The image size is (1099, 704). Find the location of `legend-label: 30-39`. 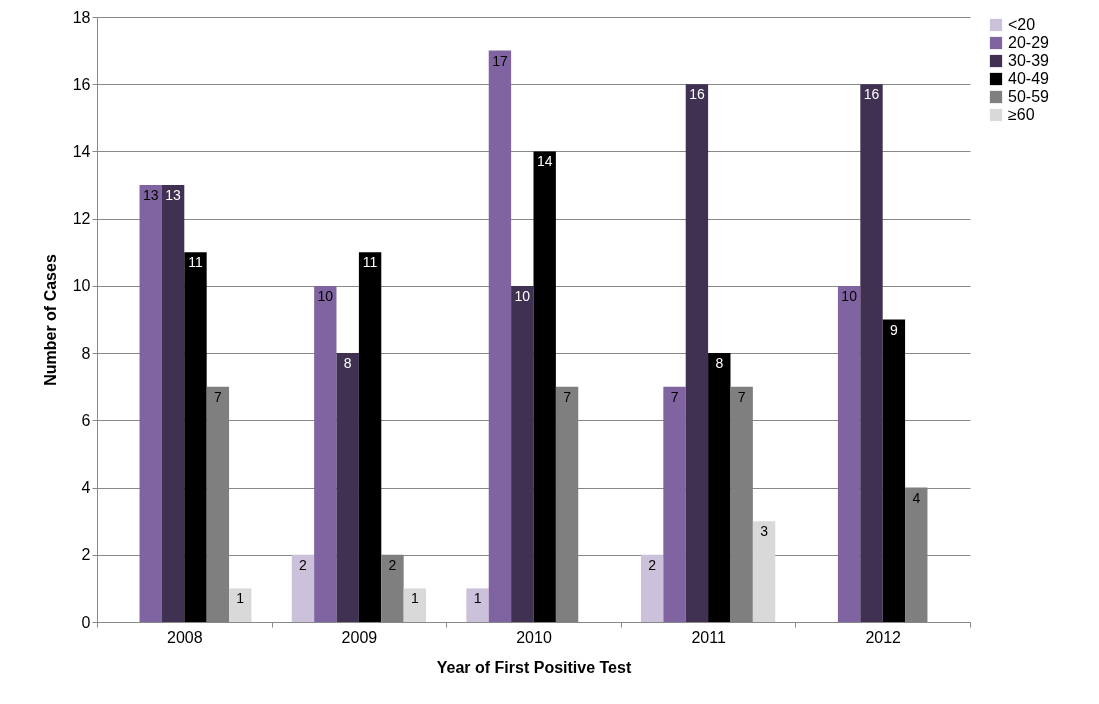

legend-label: 30-39 is located at coordinates (1029, 60).